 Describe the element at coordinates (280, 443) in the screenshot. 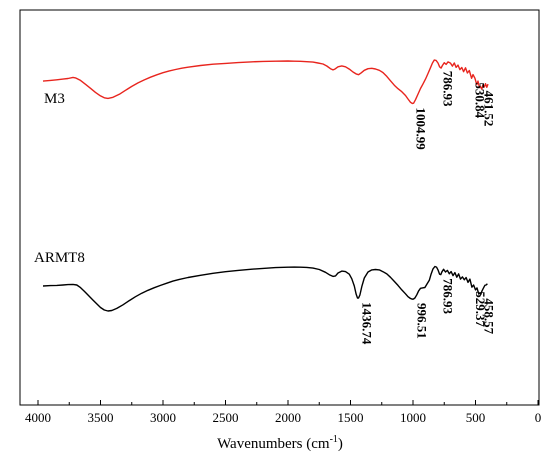

I see `x-axis-title: Wavenumbers (cm-1)` at that location.